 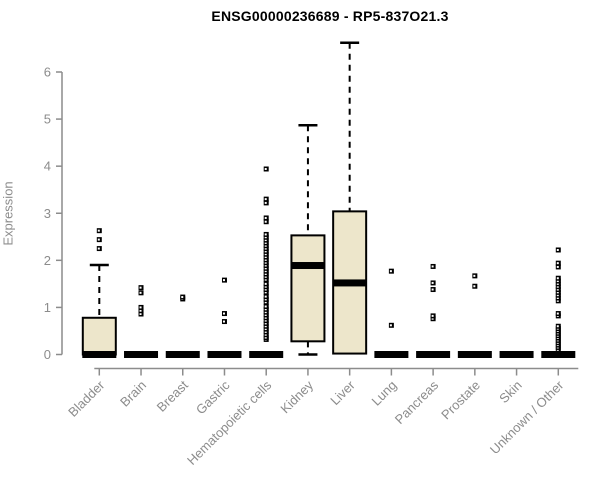 I want to click on tick-label: Lung, so click(x=383, y=393).